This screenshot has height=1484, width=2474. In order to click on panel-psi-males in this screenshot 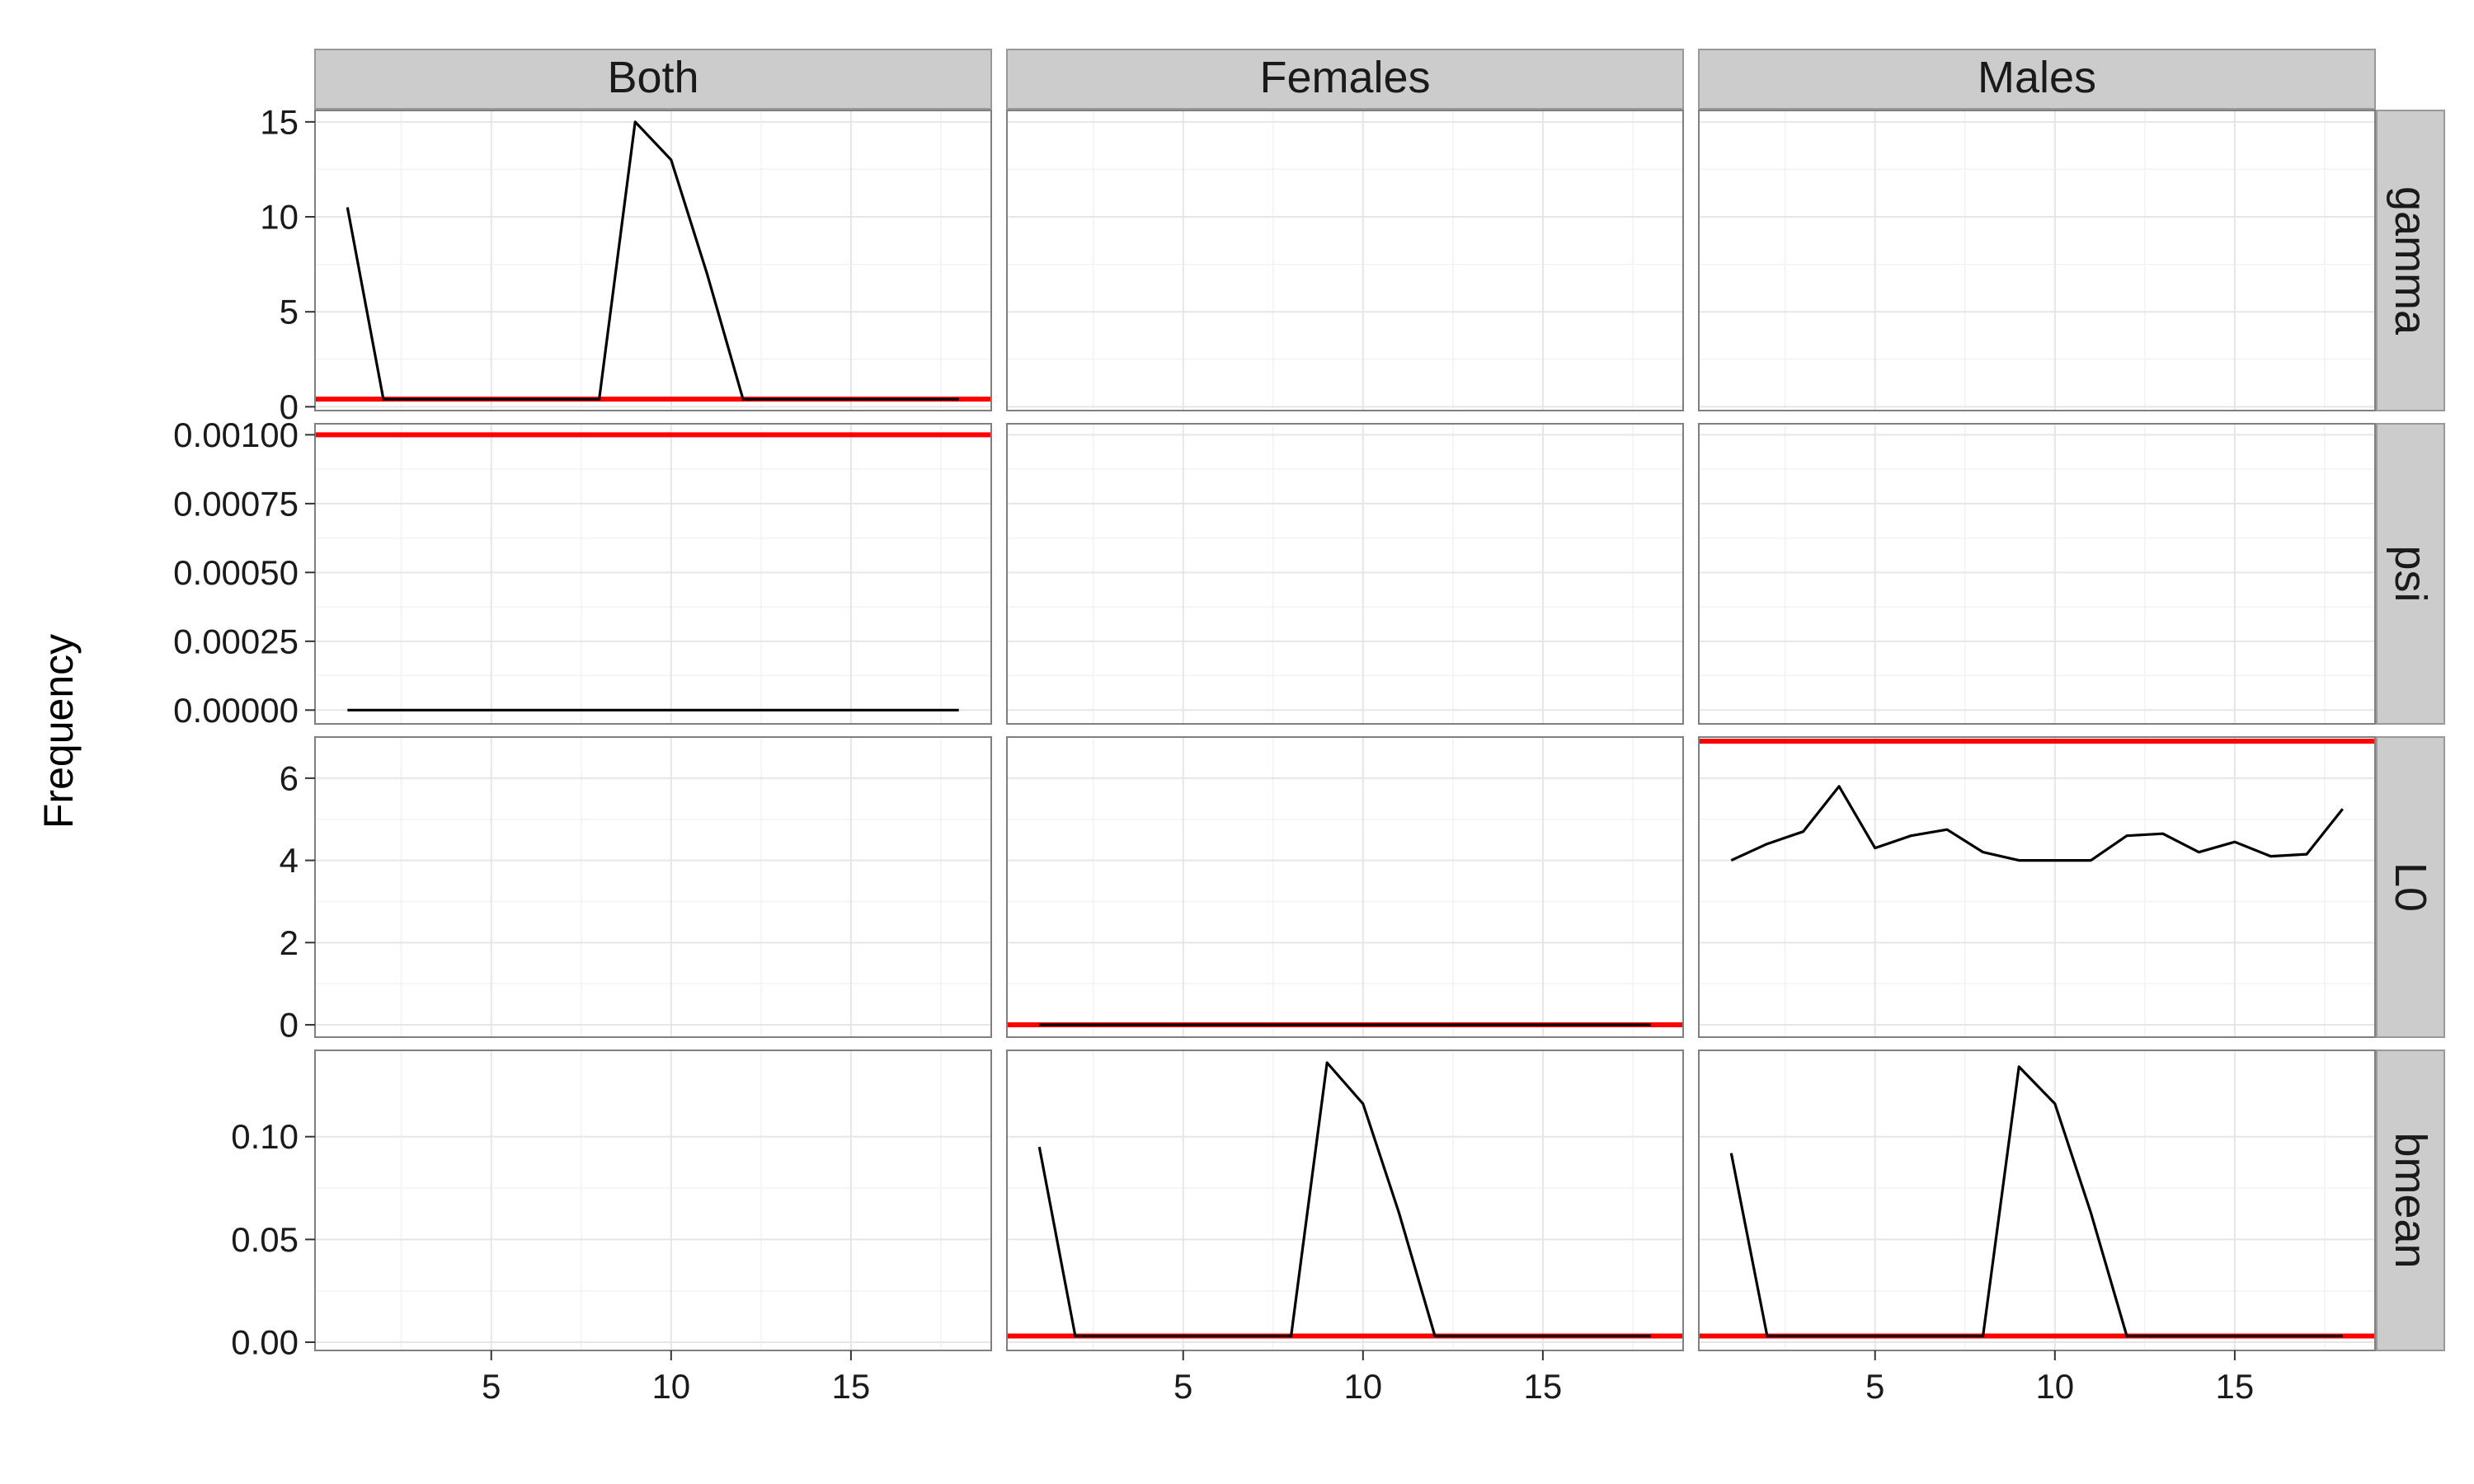, I will do `click(2037, 574)`.